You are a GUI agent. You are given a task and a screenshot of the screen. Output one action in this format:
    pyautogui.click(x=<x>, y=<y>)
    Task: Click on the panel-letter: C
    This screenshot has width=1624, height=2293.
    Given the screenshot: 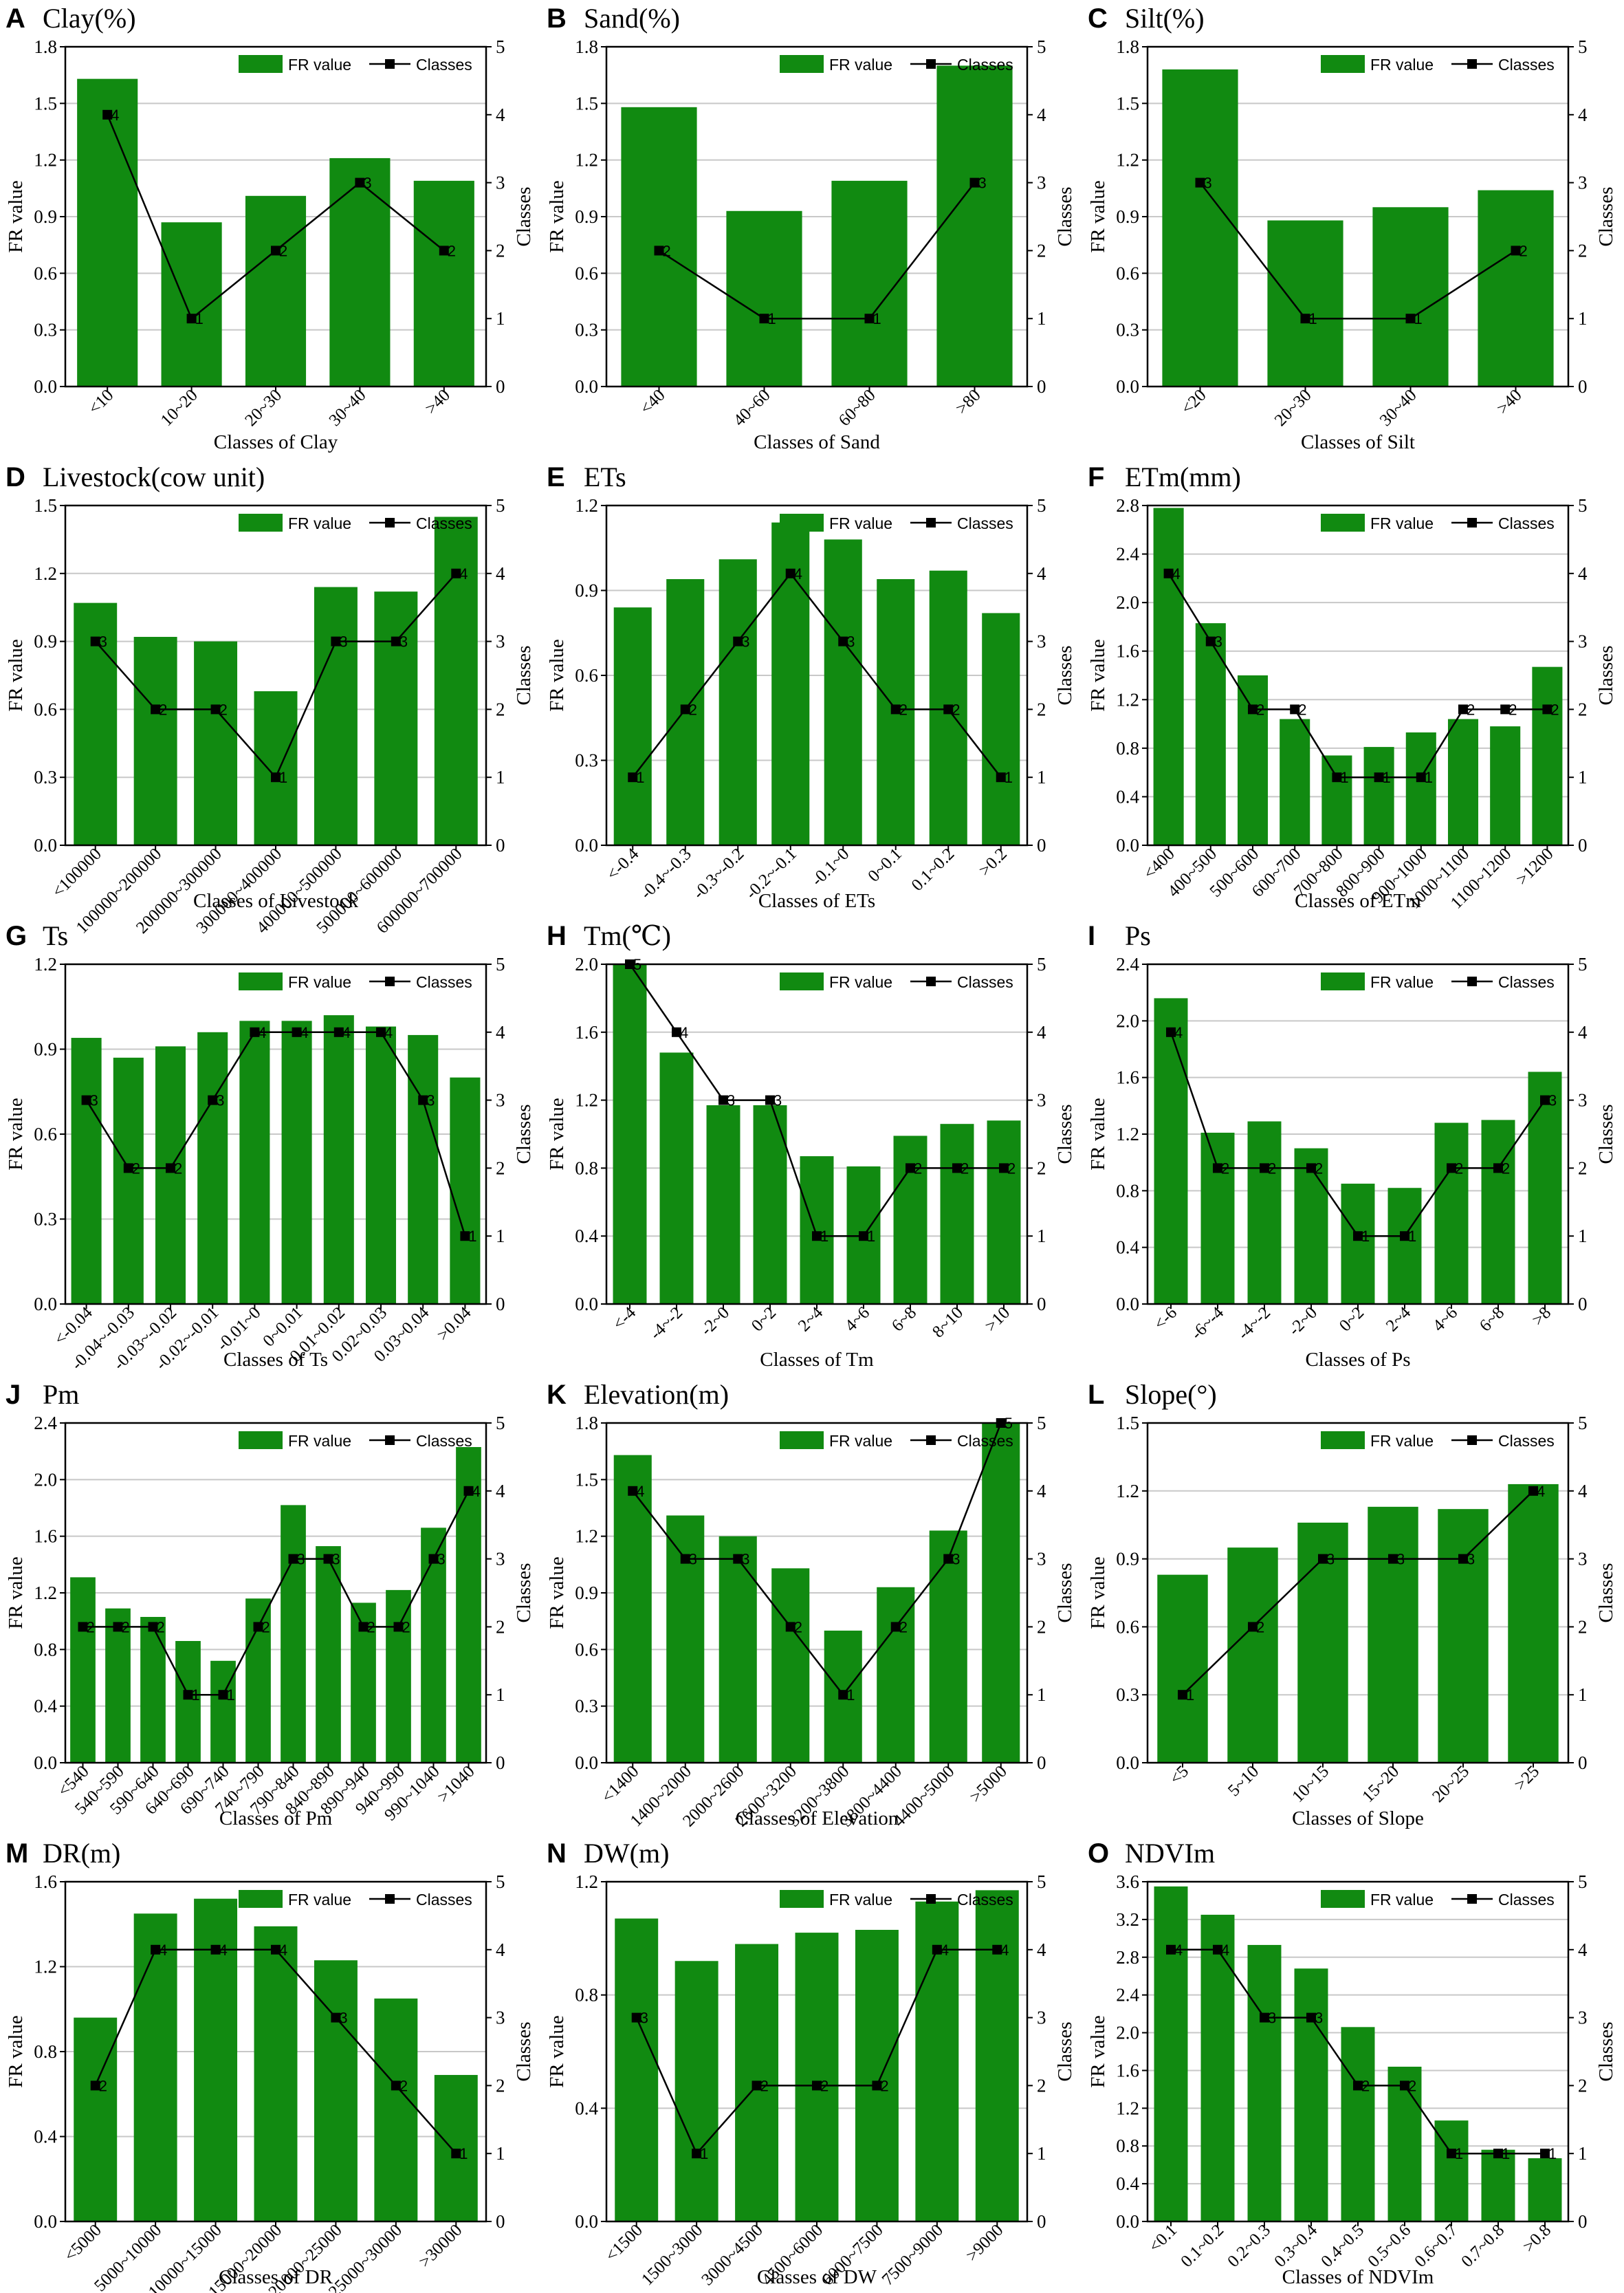 What is the action you would take?
    pyautogui.click(x=1098, y=18)
    